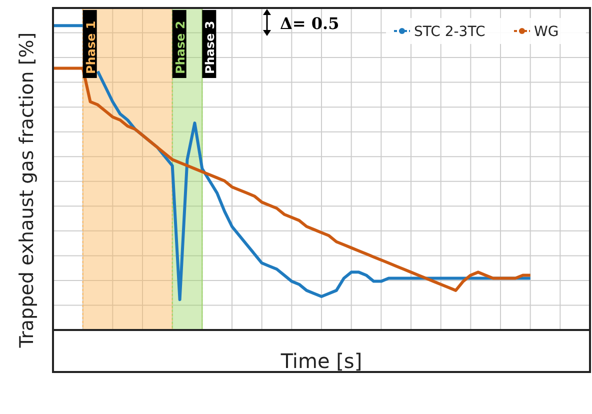 Image resolution: width=592 pixels, height=414 pixels. What do you see at coordinates (27, 190) in the screenshot?
I see `y-axis-title: Trapped exhaust gas fraction [%]` at bounding box center [27, 190].